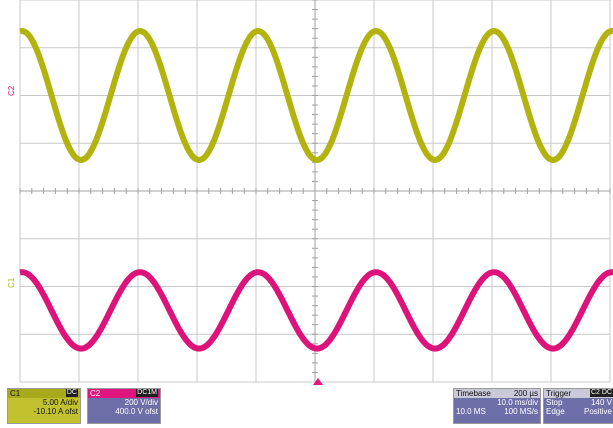 This screenshot has width=613, height=428. I want to click on channel-2-scale: 200 V/div, so click(141, 402).